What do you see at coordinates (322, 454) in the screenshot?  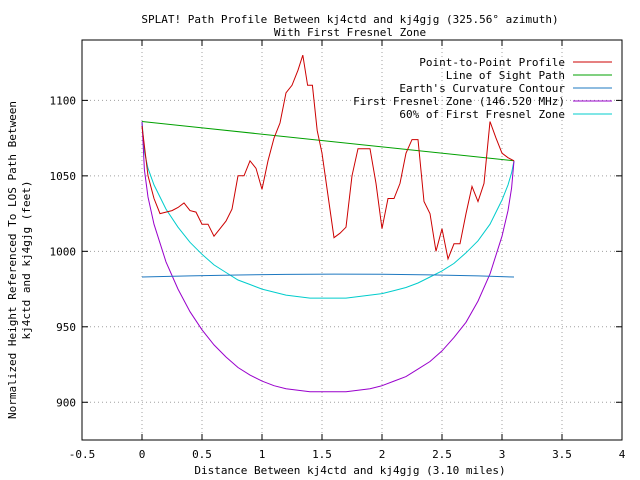 I see `x-tick-label: 1.5` at bounding box center [322, 454].